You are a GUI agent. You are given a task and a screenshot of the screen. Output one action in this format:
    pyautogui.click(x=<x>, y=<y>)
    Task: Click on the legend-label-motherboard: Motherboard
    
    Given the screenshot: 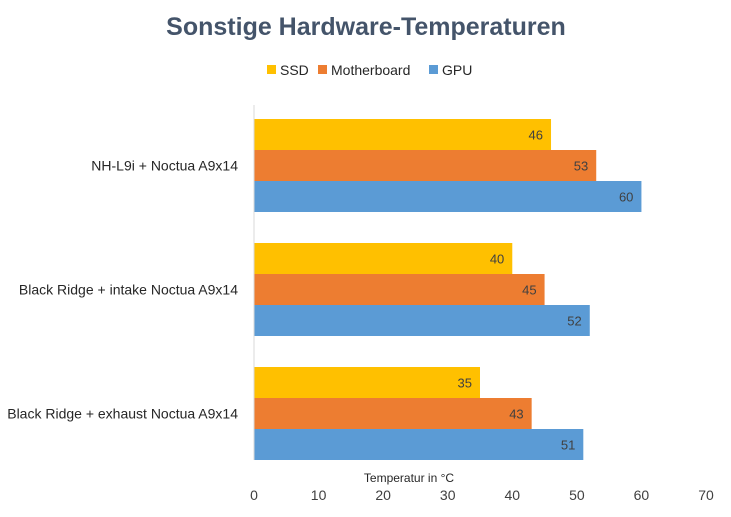 What is the action you would take?
    pyautogui.click(x=370, y=70)
    